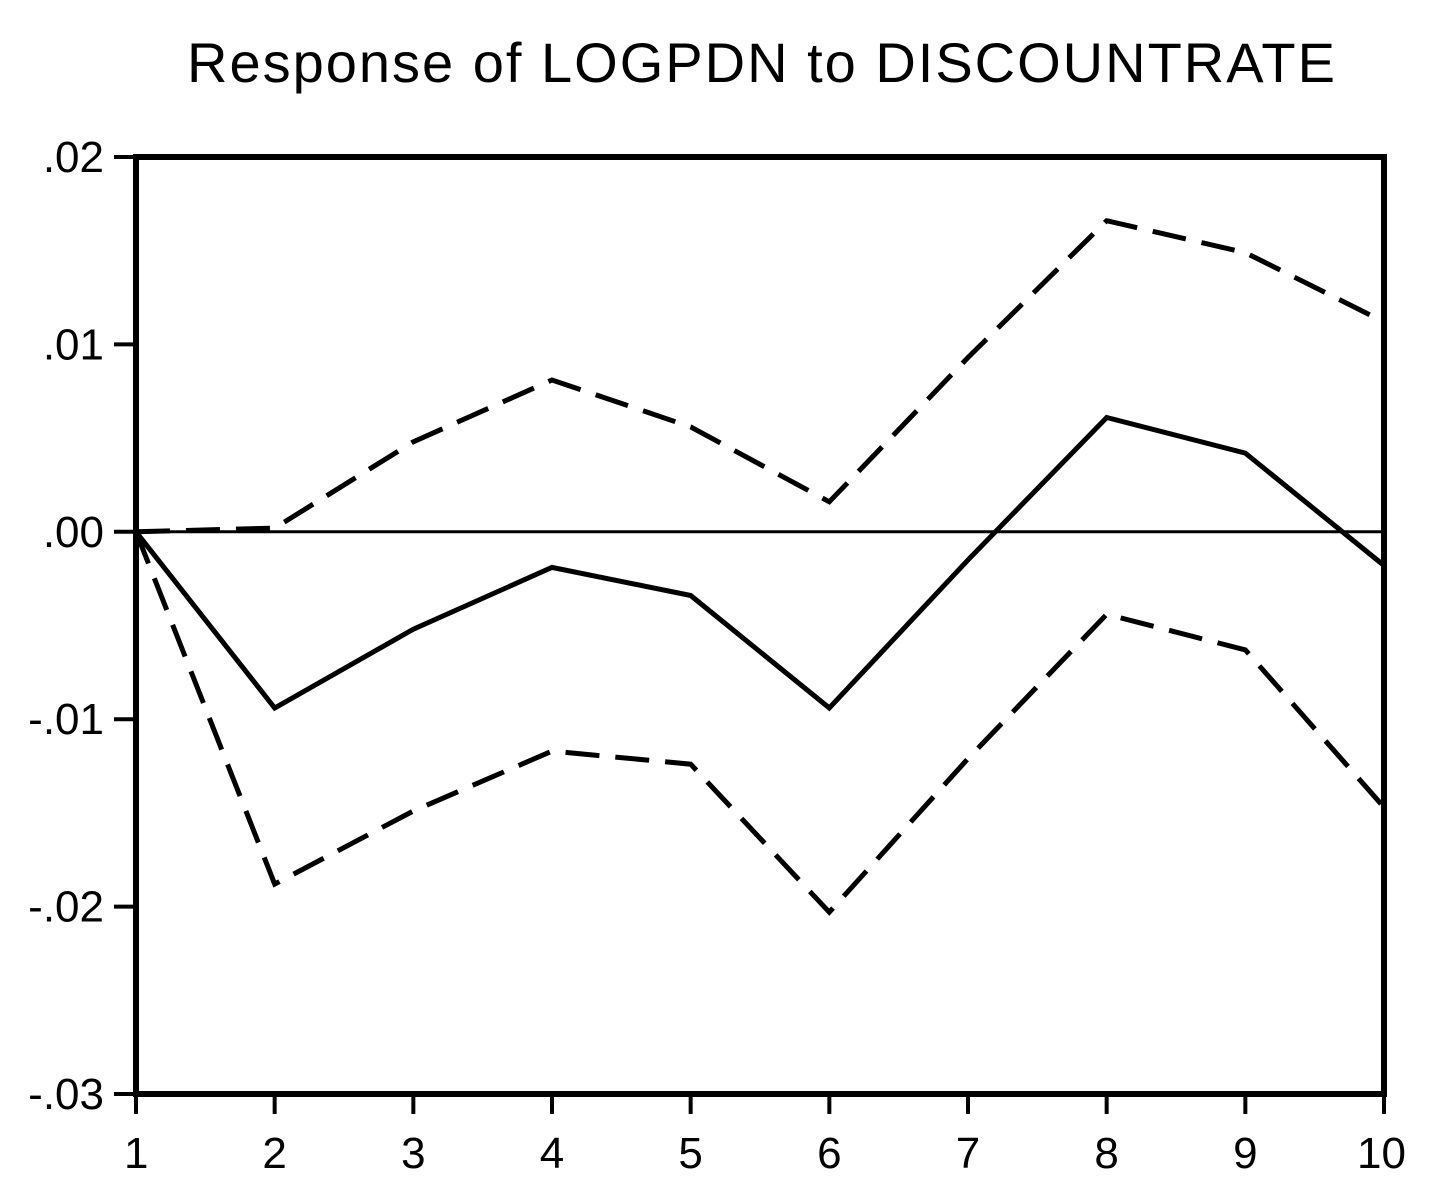 The width and height of the screenshot is (1455, 1199). What do you see at coordinates (73, 532) in the screenshot?
I see `y-tick-label: .00` at bounding box center [73, 532].